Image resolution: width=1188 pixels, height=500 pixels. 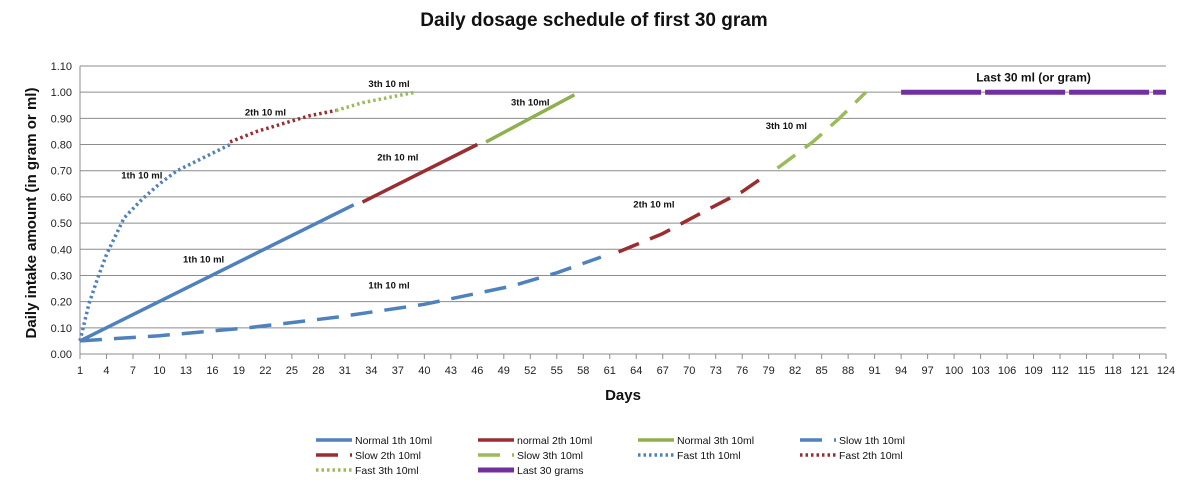 I want to click on series-line-slow-3th-10ml, so click(x=822, y=130).